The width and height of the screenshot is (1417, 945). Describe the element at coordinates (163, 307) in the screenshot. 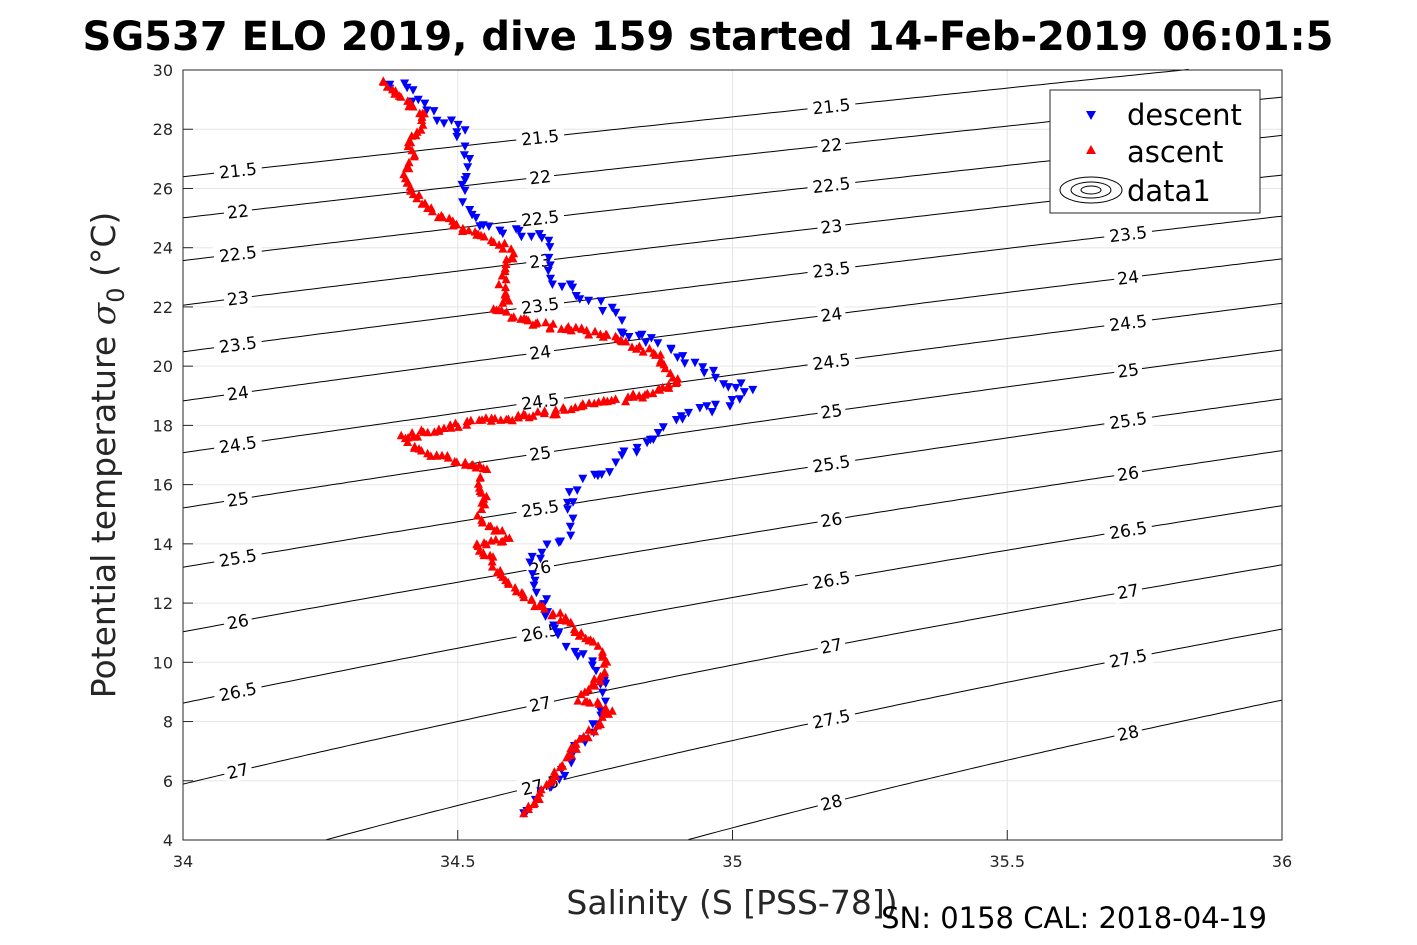

I see `y-tick-label: 22` at that location.